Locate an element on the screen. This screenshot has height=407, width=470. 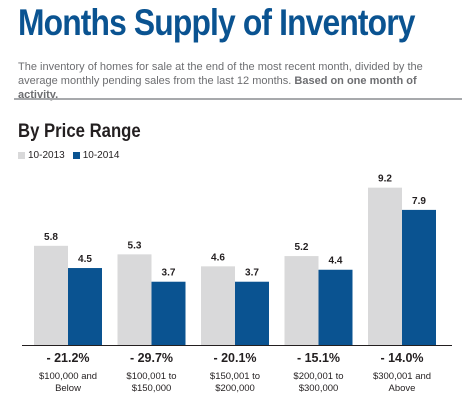
category-label-line1-5: $300,001 and is located at coordinates (402, 376).